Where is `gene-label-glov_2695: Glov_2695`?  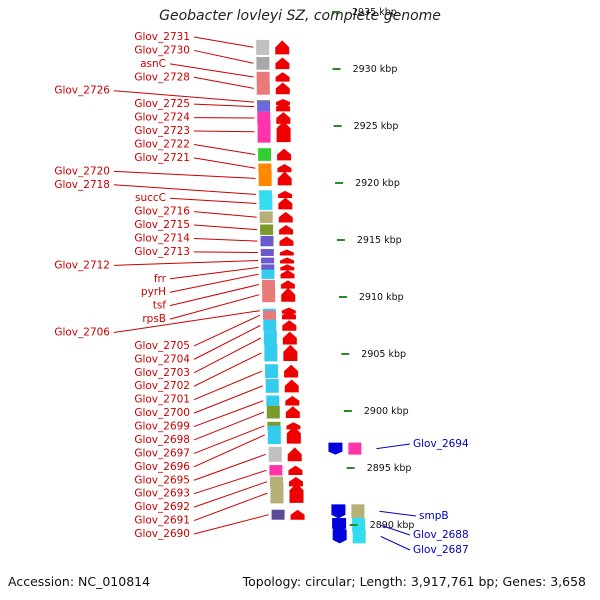
gene-label-glov_2695: Glov_2695 is located at coordinates (162, 480).